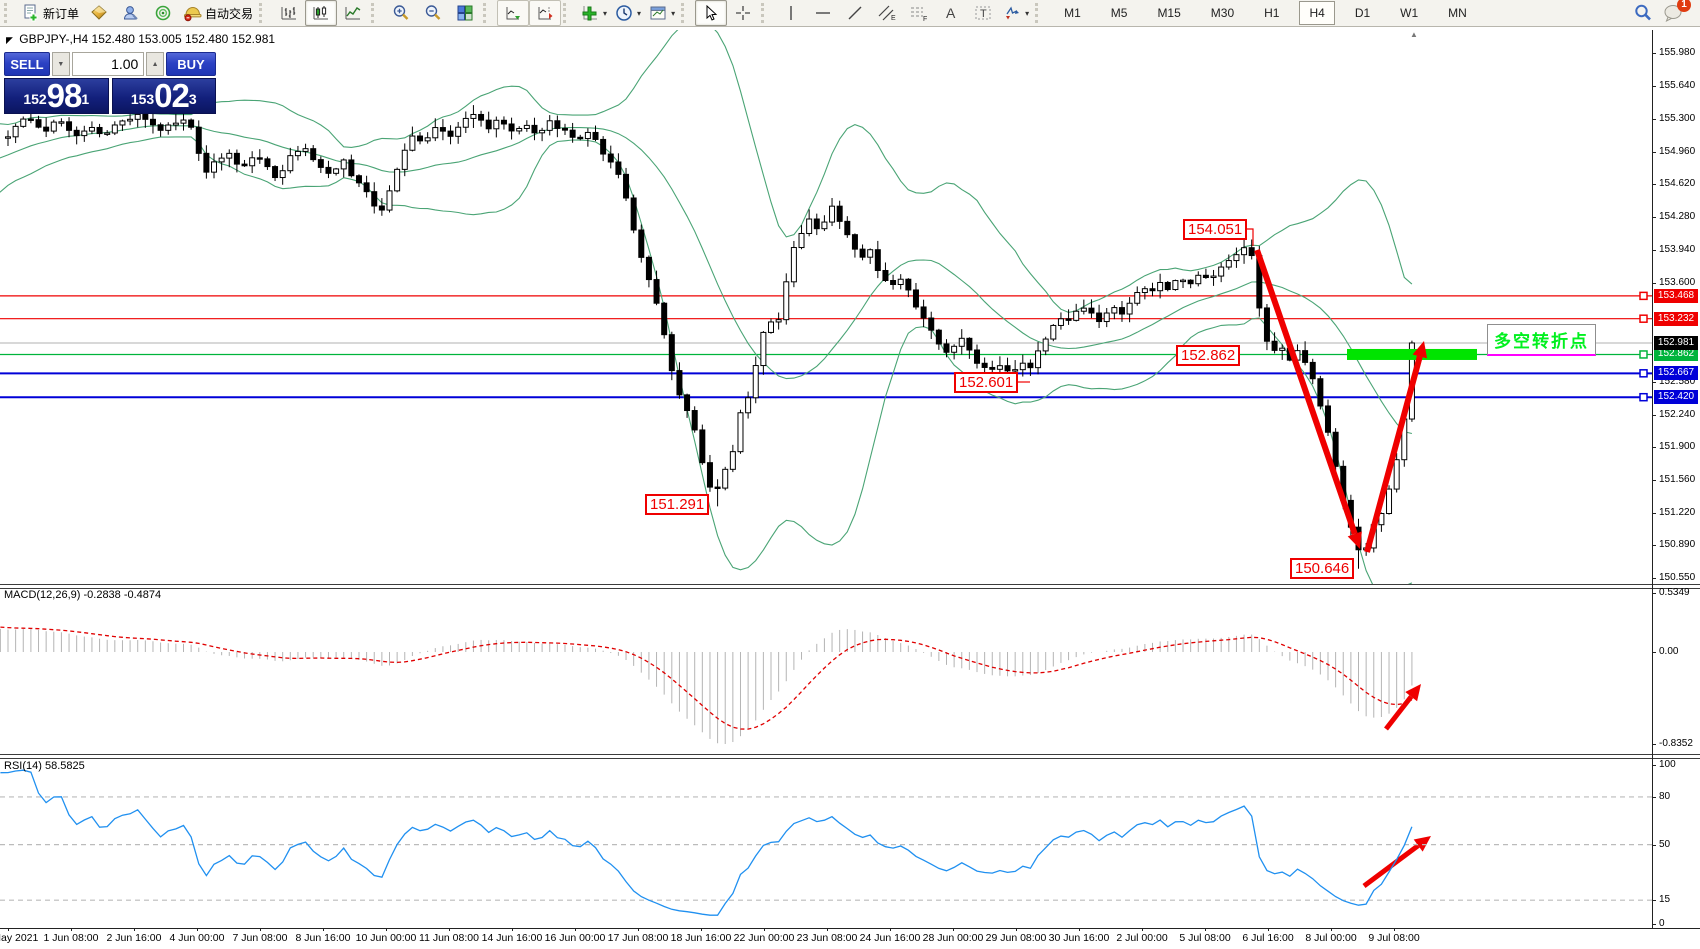 Image resolution: width=1700 pixels, height=949 pixels. What do you see at coordinates (1541, 340) in the screenshot?
I see `bull-bear-turning-point-note: 多空转折点` at bounding box center [1541, 340].